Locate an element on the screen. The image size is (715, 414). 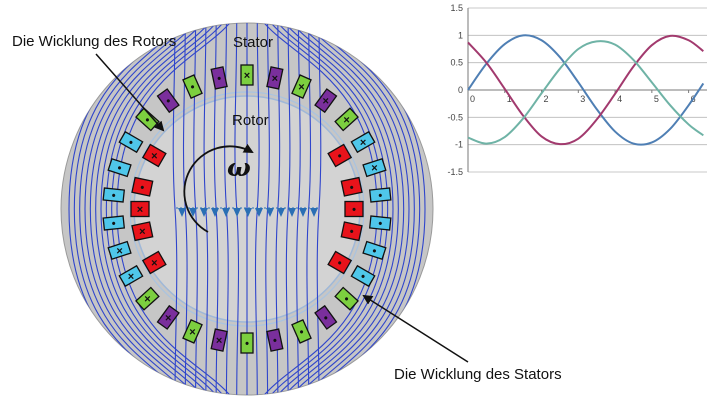
x-tick-label: 4 is located at coordinates (619, 99).